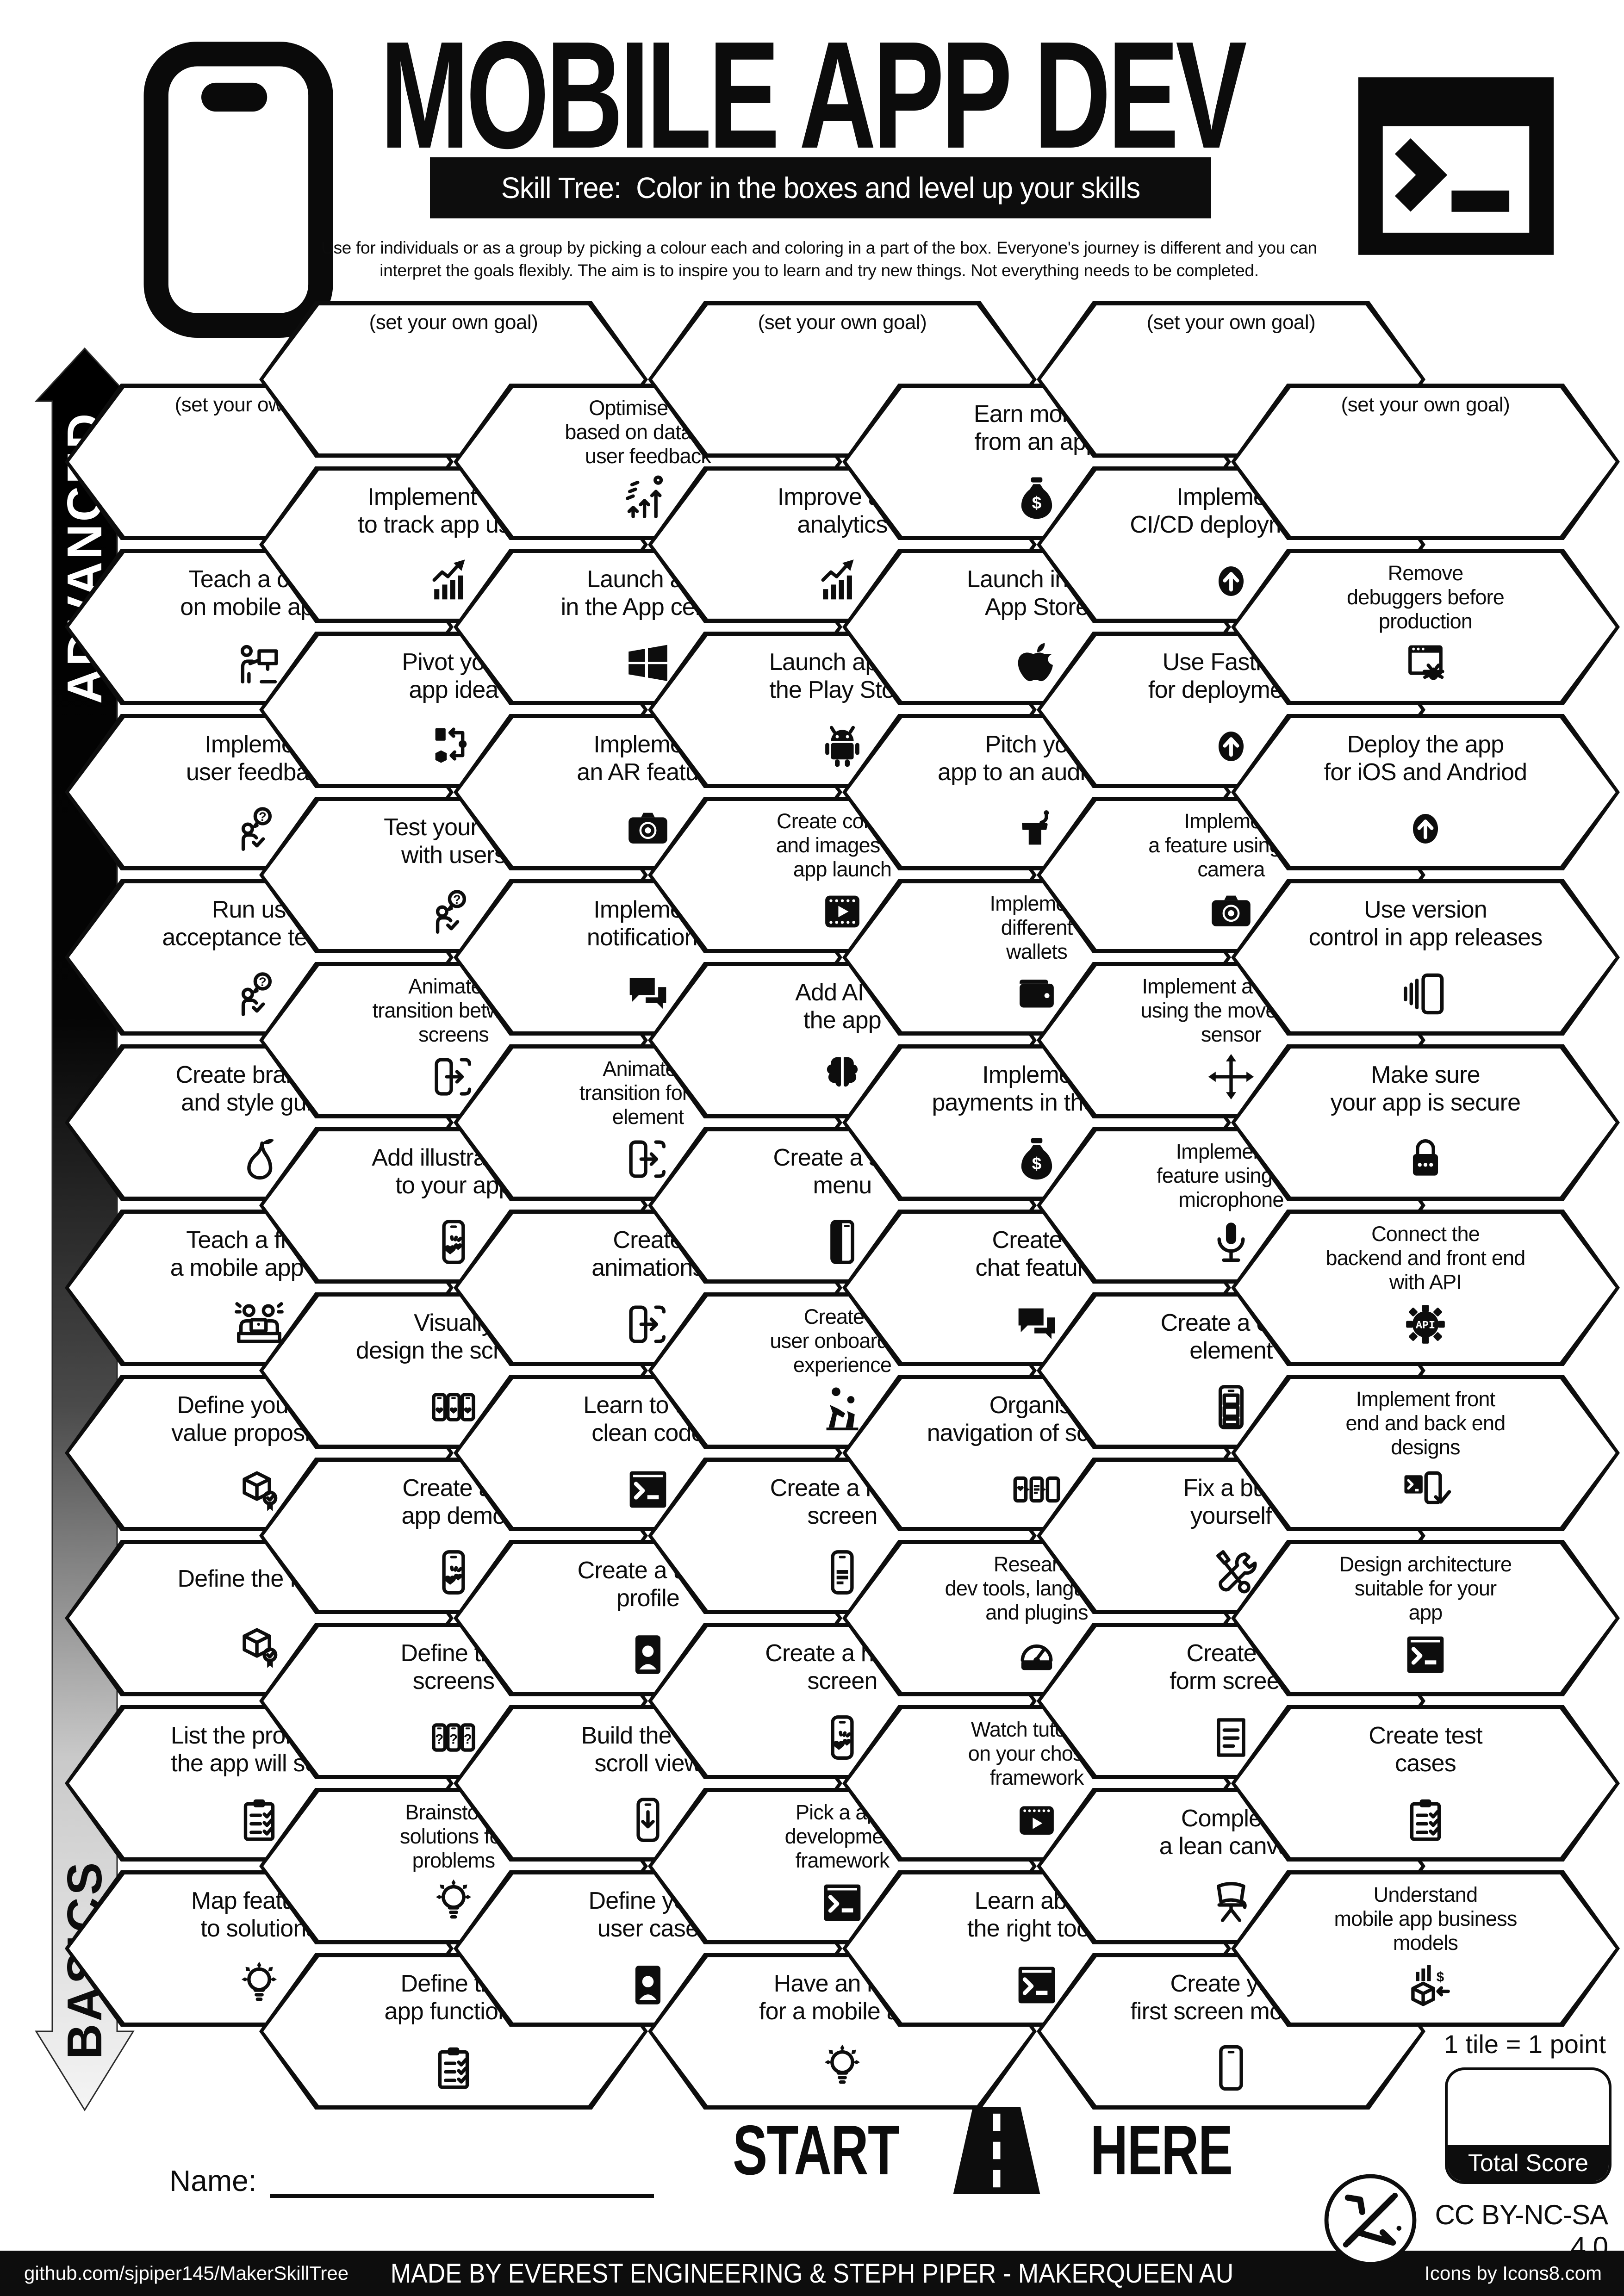 This screenshot has height=2296, width=1624. I want to click on hex-face: Use version control in app releases, so click(1425, 957).